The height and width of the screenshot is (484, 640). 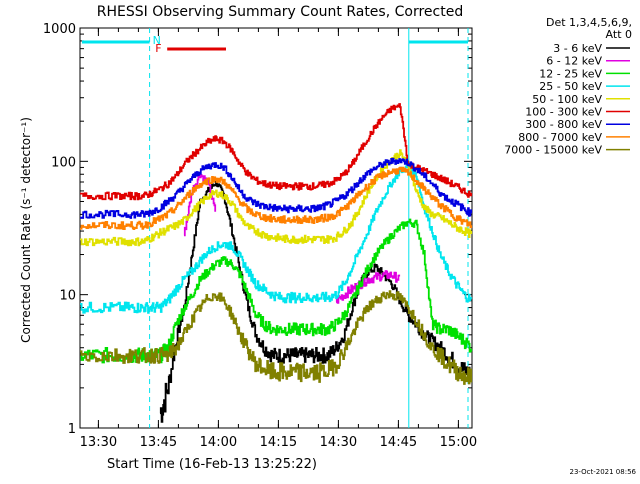 I want to click on x-tick-label: 15:00, so click(x=458, y=442).